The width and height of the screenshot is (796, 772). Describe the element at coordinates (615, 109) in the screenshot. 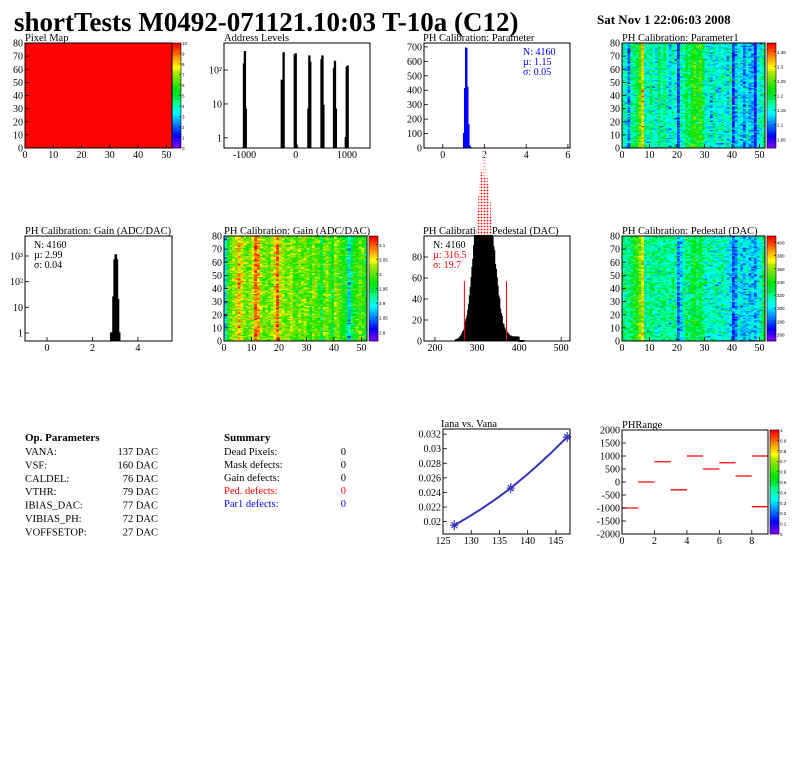

I see `y-tick-label: 30` at that location.